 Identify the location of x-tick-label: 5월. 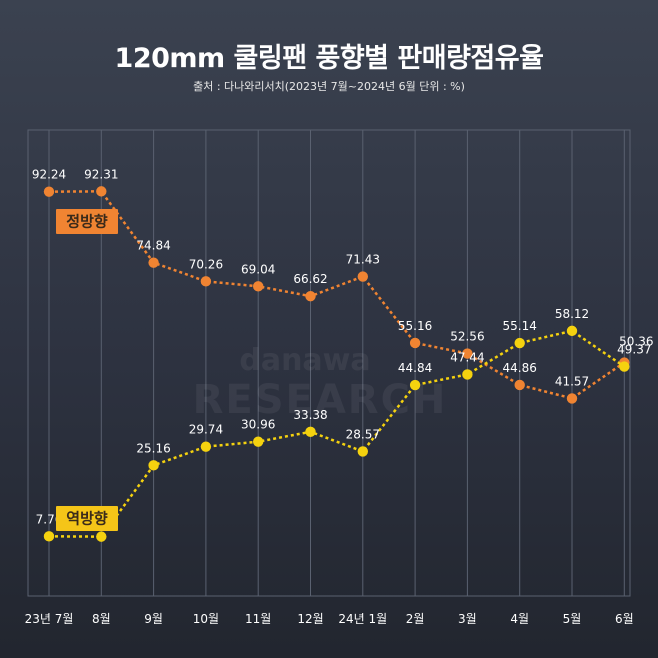
(572, 619).